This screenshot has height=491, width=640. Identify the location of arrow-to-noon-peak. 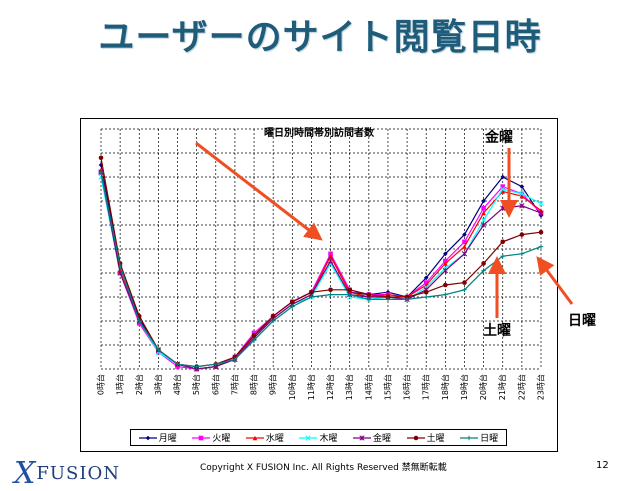
(259, 191).